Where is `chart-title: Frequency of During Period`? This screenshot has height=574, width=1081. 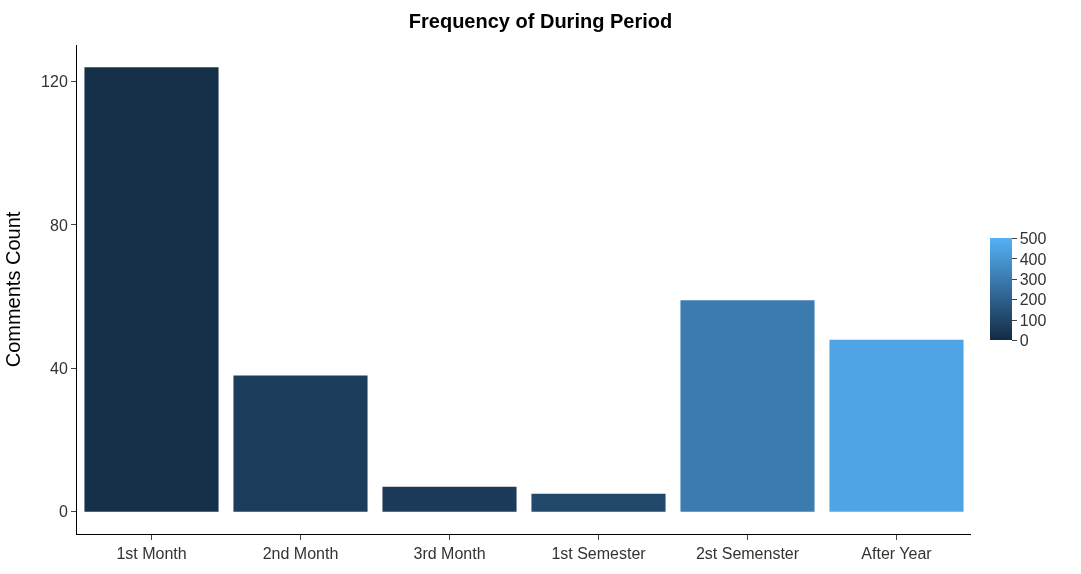
chart-title: Frequency of During Period is located at coordinates (540, 21).